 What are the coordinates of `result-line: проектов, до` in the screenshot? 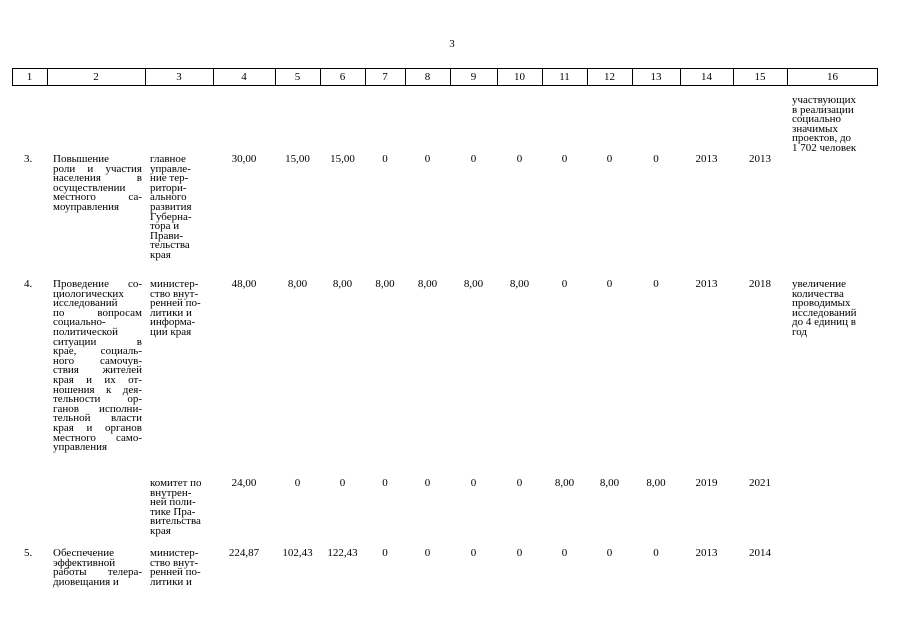 It's located at (822, 138).